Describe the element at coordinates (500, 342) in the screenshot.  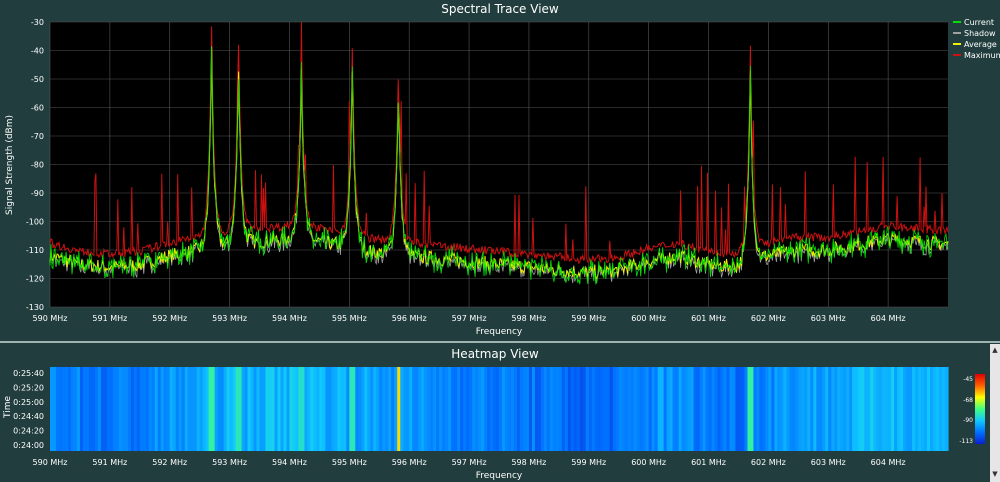
I see `panel-divider` at that location.